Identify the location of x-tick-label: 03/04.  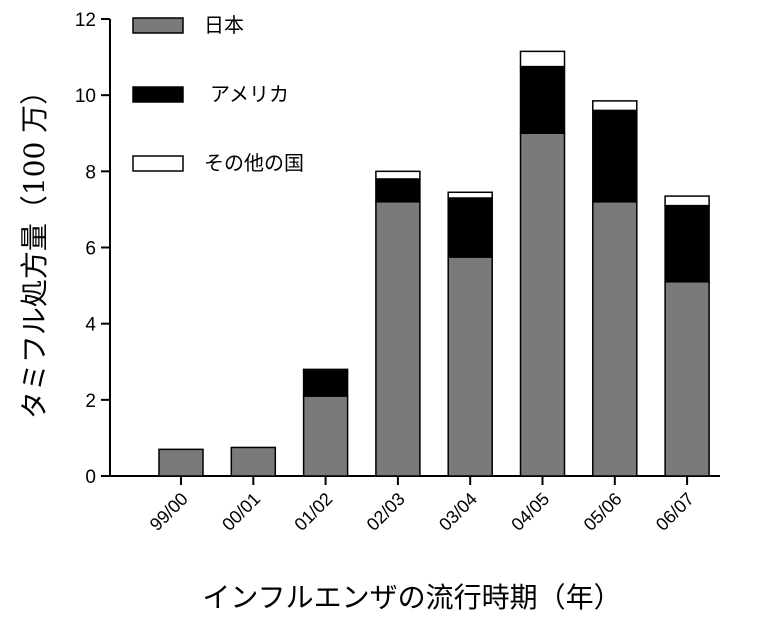
(458, 512).